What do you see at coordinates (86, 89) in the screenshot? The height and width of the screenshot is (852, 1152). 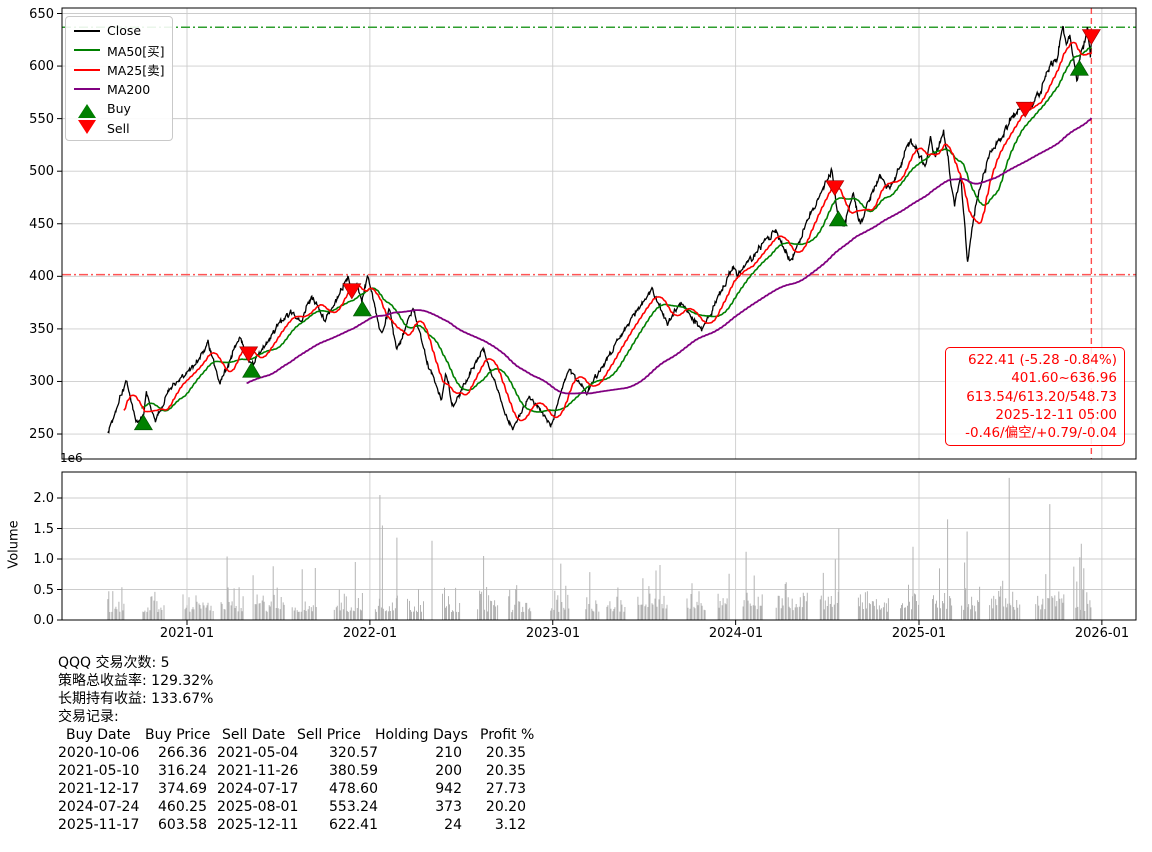 I see `ma200-line-sample` at bounding box center [86, 89].